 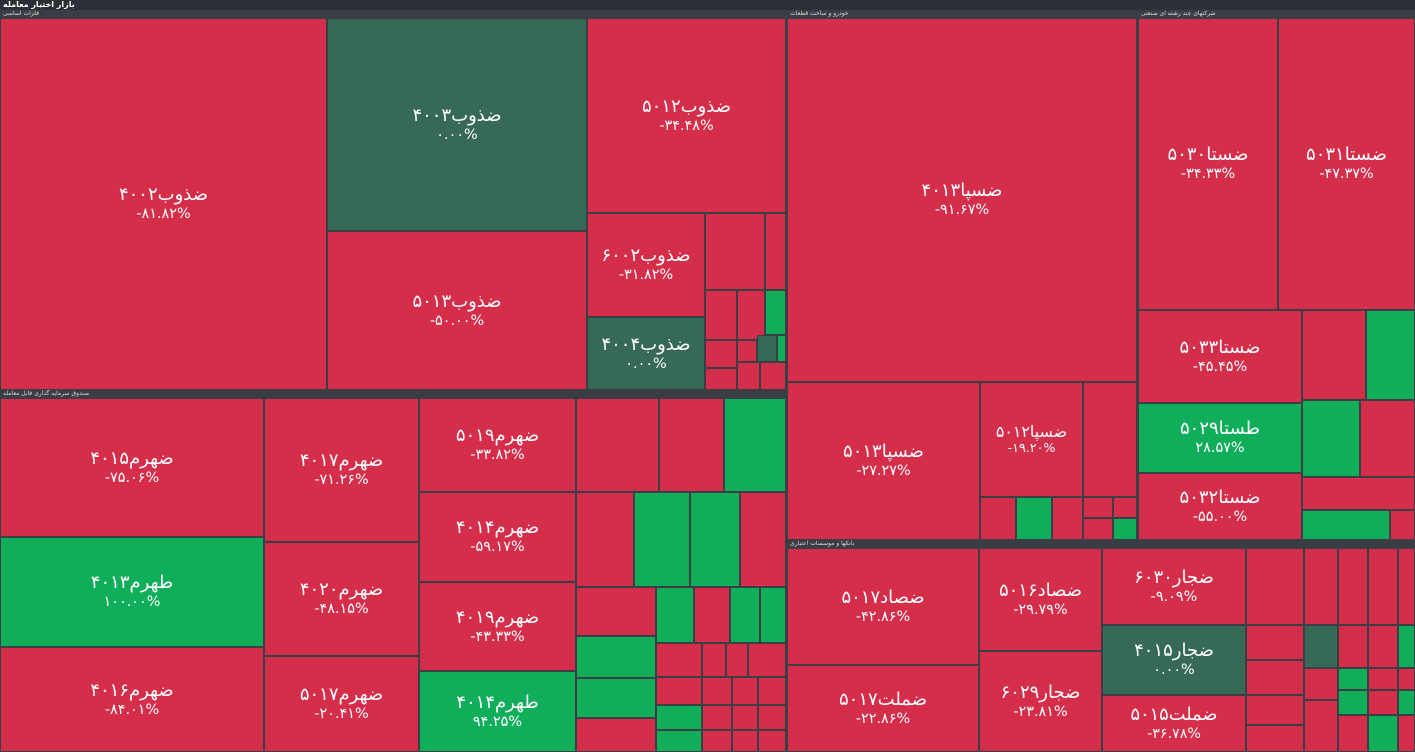 I want to click on sector-title: صندوق سرمایه گذاری قابل معامله, so click(x=46, y=393).